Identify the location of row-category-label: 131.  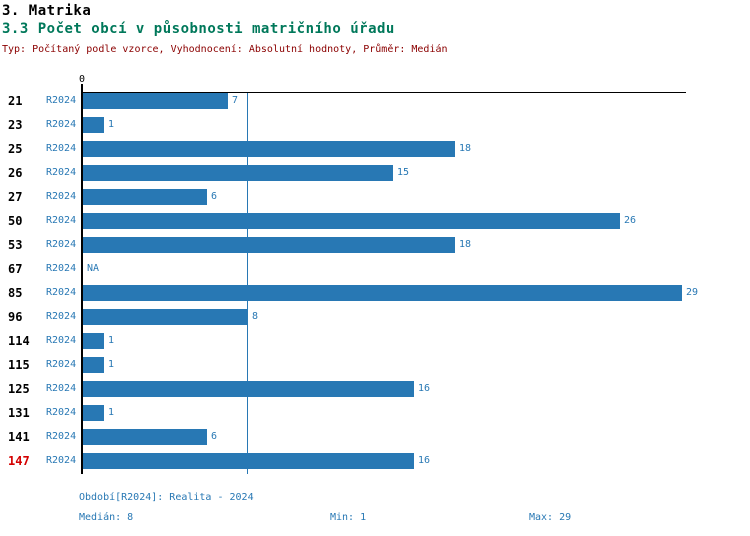
(19, 413).